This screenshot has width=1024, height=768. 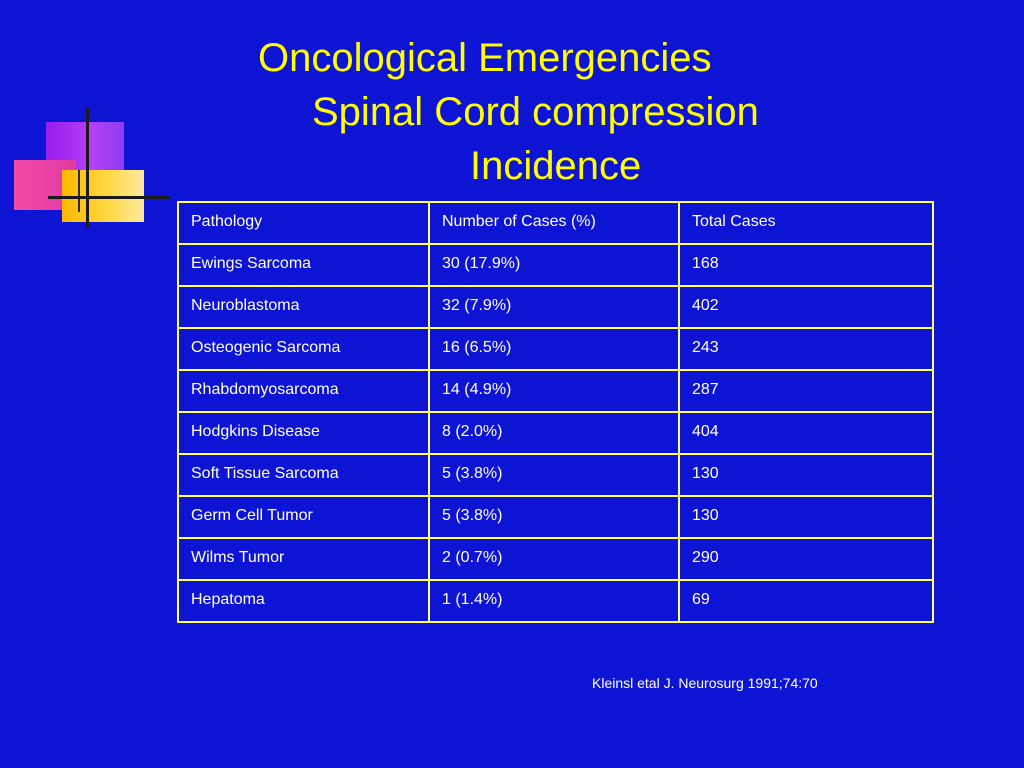 I want to click on cell-pathology: Germ Cell Tumor, so click(x=303, y=517).